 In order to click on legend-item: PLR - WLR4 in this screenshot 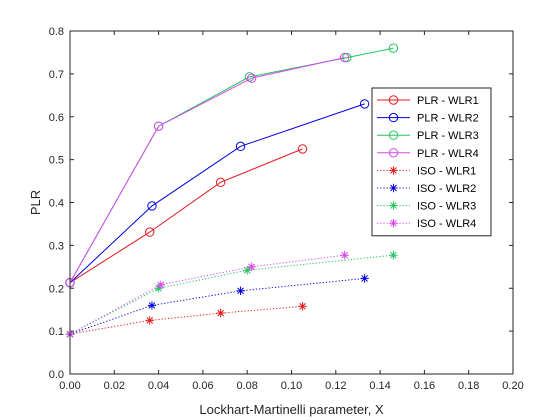, I will do `click(428, 154)`.